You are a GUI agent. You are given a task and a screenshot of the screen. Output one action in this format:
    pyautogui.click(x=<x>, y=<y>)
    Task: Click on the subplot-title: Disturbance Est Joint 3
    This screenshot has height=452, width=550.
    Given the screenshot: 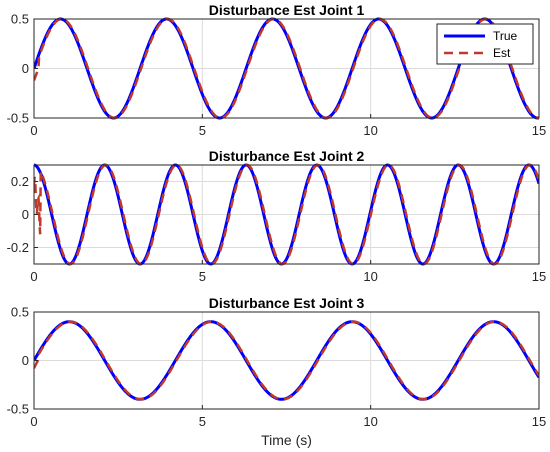 What is the action you would take?
    pyautogui.click(x=287, y=303)
    